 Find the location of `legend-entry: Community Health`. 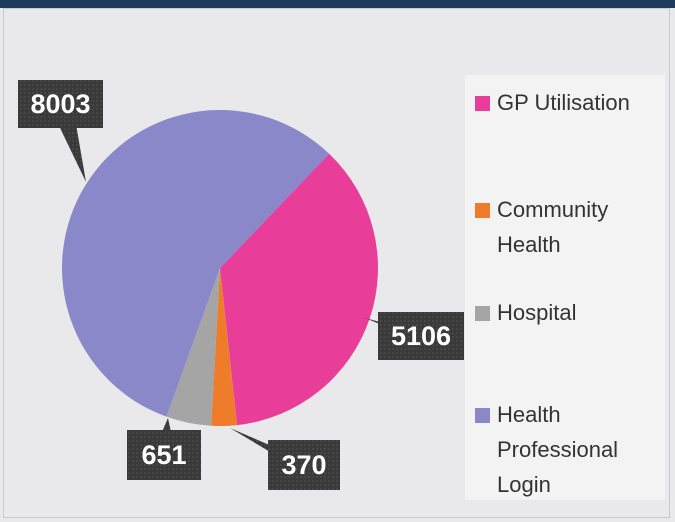

legend-entry: Community Health is located at coordinates (566, 227).